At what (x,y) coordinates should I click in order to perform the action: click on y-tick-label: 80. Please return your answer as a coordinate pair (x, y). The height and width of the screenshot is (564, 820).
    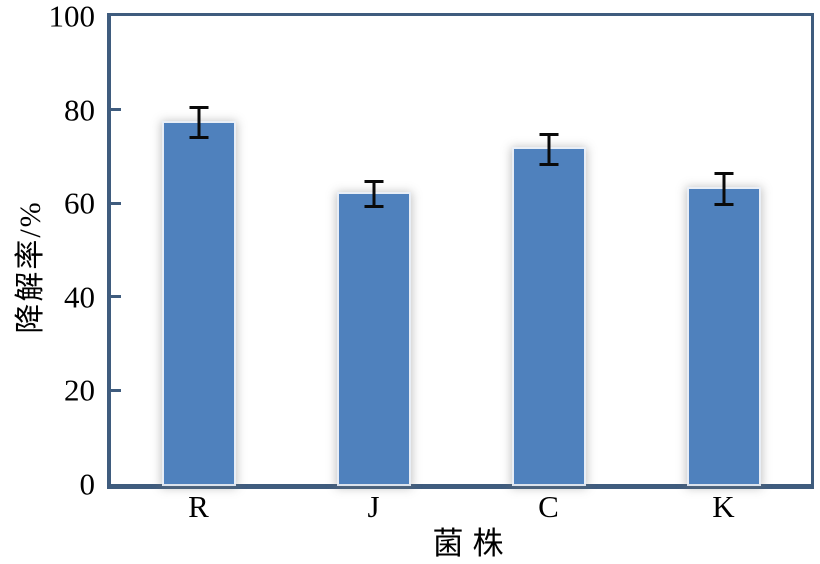
    Looking at the image, I should click on (79, 110).